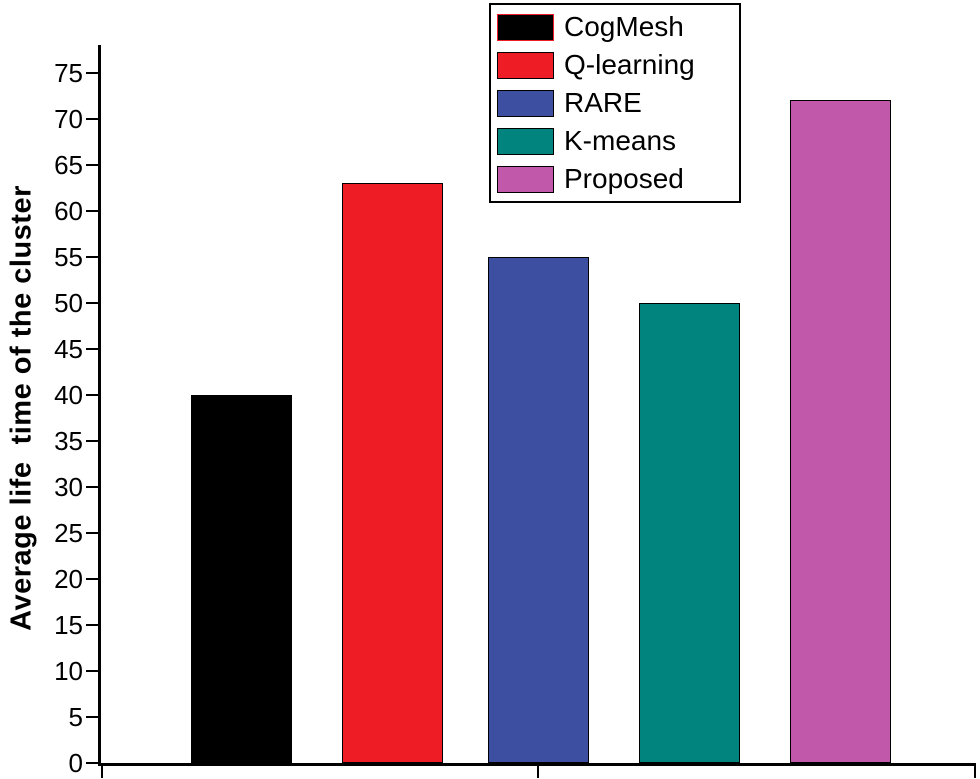 Image resolution: width=980 pixels, height=779 pixels. Describe the element at coordinates (624, 178) in the screenshot. I see `legend-label: Proposed` at that location.